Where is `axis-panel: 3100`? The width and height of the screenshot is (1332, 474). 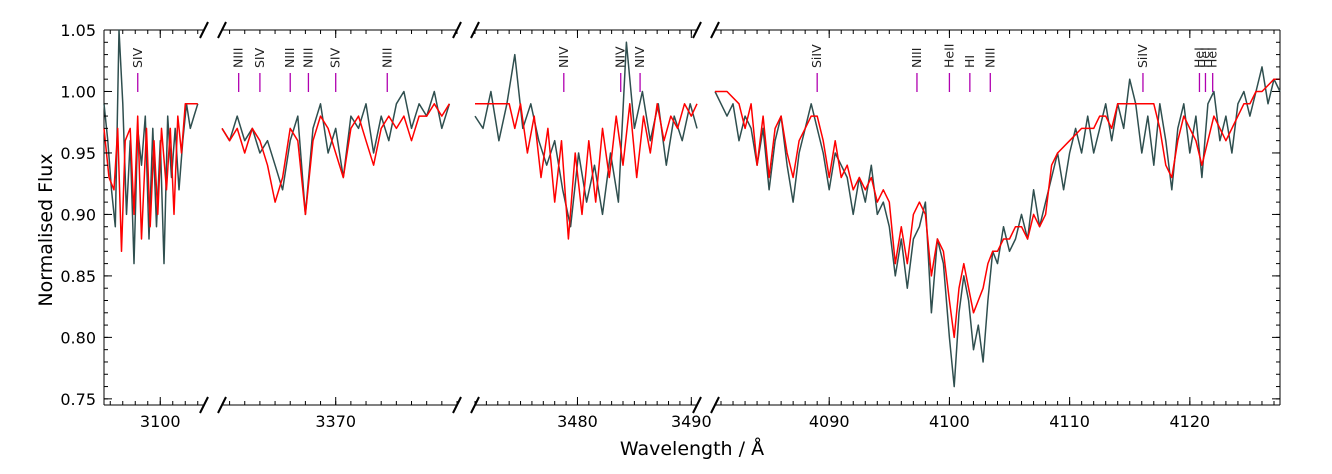
axis-panel: 3100 is located at coordinates (156, 226).